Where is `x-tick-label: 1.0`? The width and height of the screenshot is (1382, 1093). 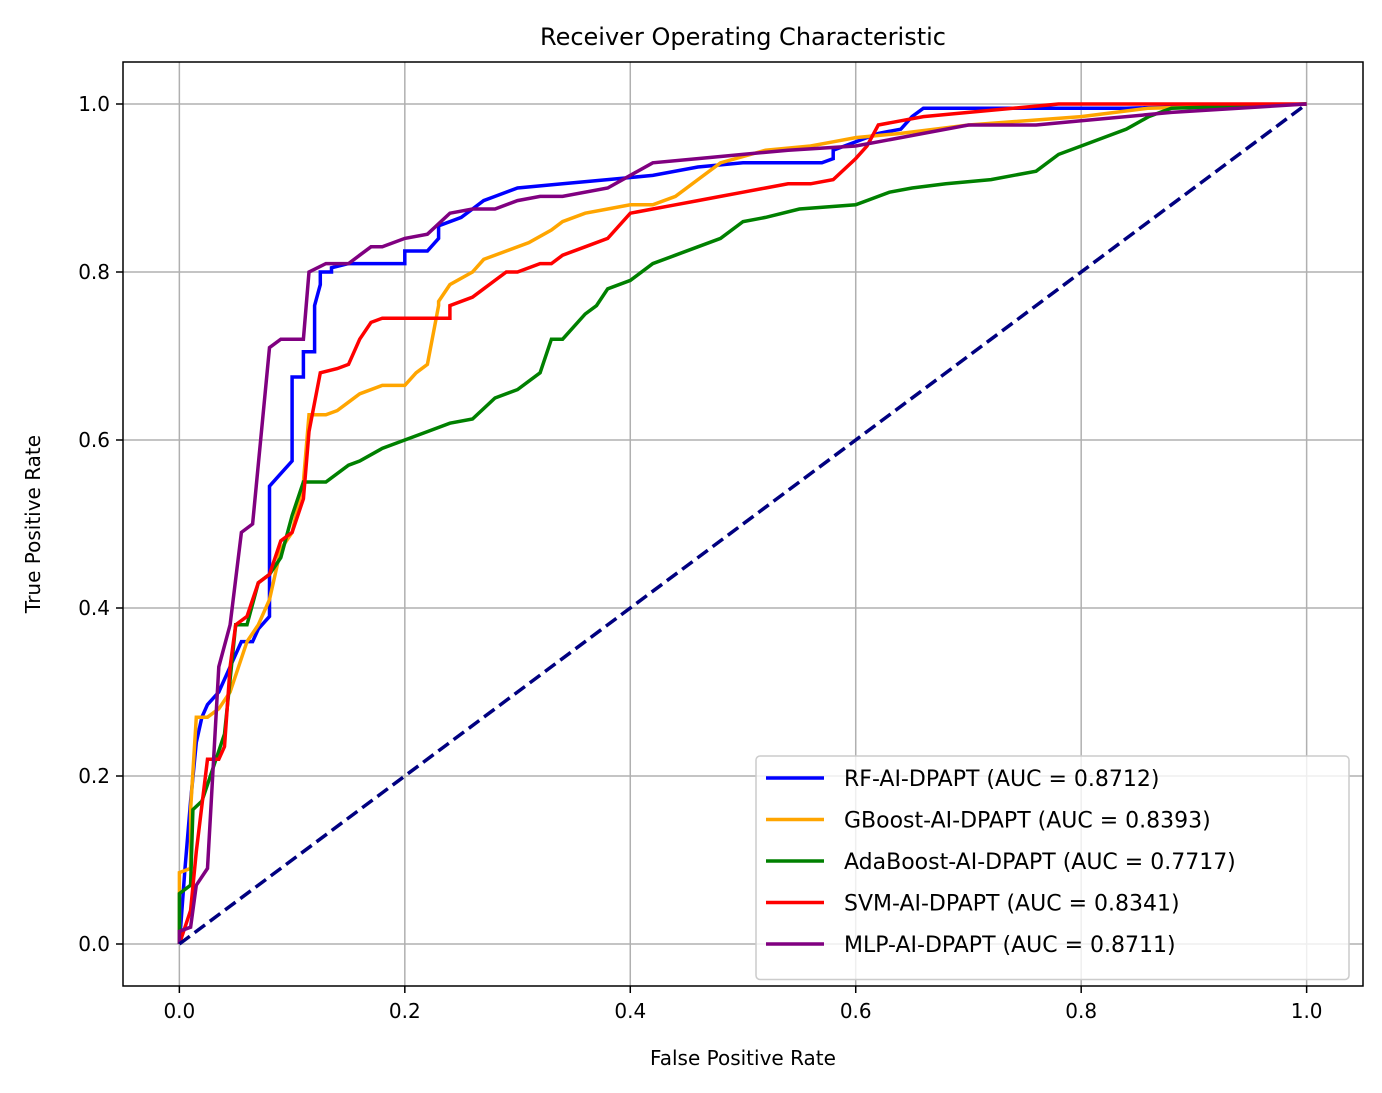
x-tick-label: 1.0 is located at coordinates (1307, 1011).